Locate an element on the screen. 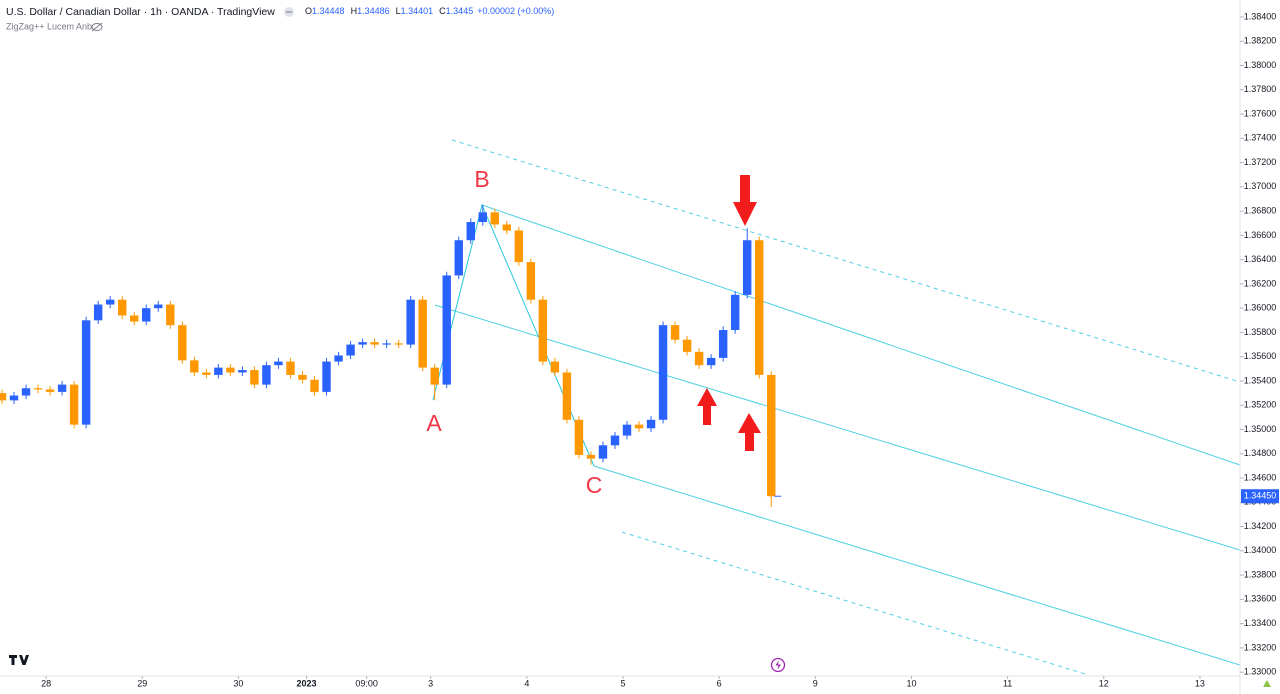  y-tick-label: 1.35800 is located at coordinates (1260, 332).